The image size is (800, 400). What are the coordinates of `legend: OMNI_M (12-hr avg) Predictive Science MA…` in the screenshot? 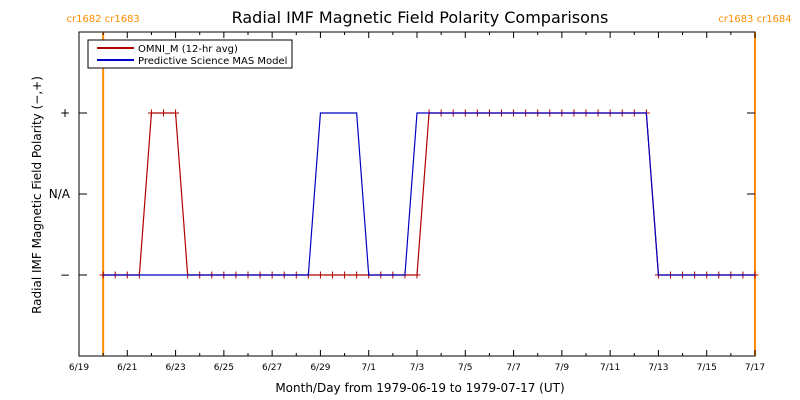 It's located at (190, 54).